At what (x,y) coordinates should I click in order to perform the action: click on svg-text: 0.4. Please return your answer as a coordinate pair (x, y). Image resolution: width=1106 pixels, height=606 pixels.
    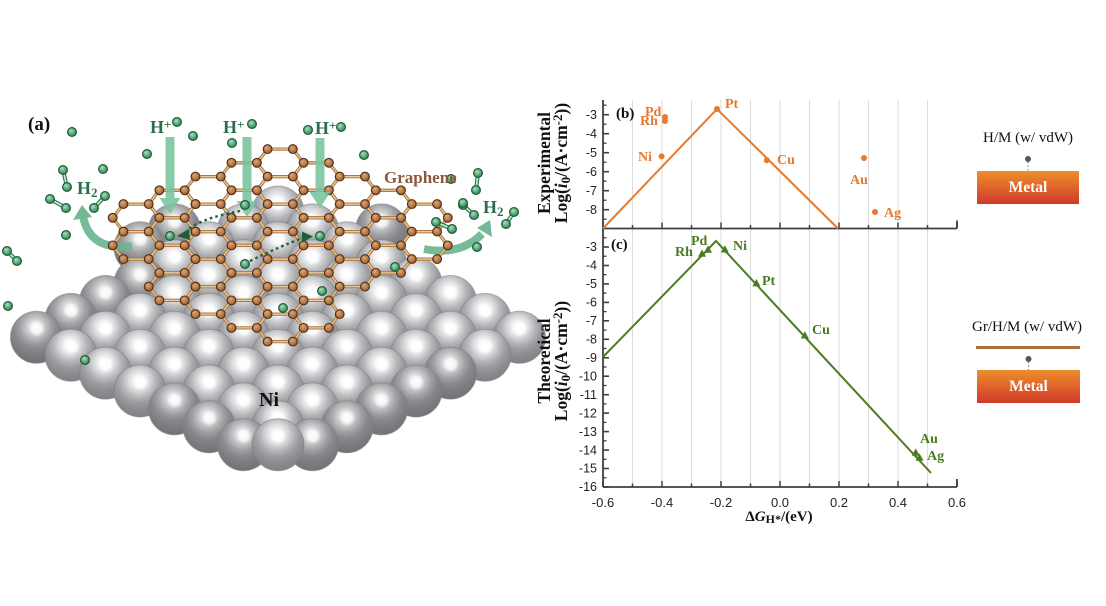
    Looking at the image, I should click on (898, 502).